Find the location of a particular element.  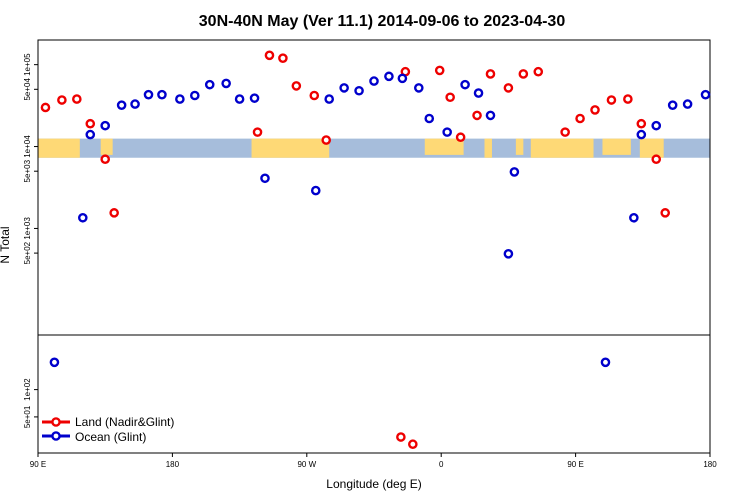

x-tick-label: 0 is located at coordinates (441, 464).